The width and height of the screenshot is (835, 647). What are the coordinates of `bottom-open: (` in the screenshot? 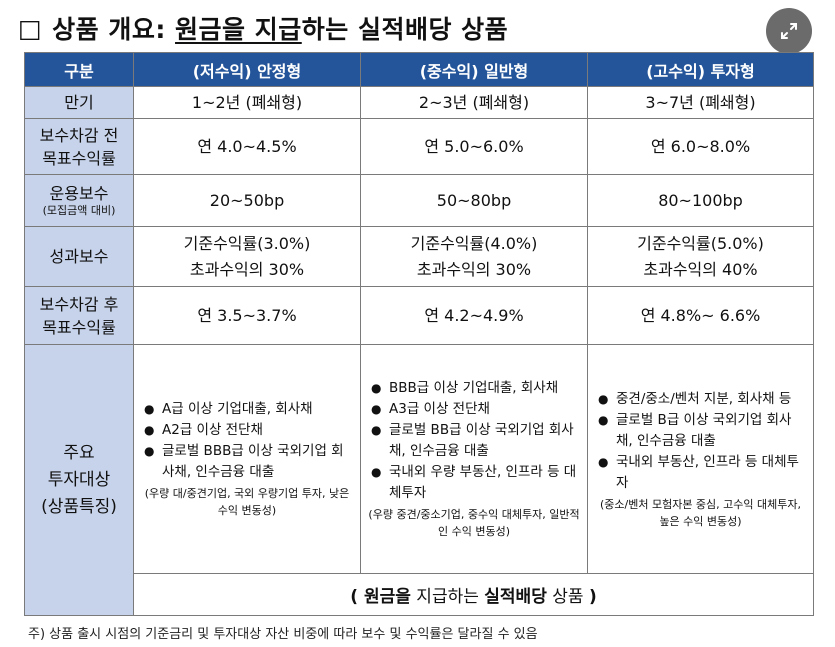 It's located at (357, 597).